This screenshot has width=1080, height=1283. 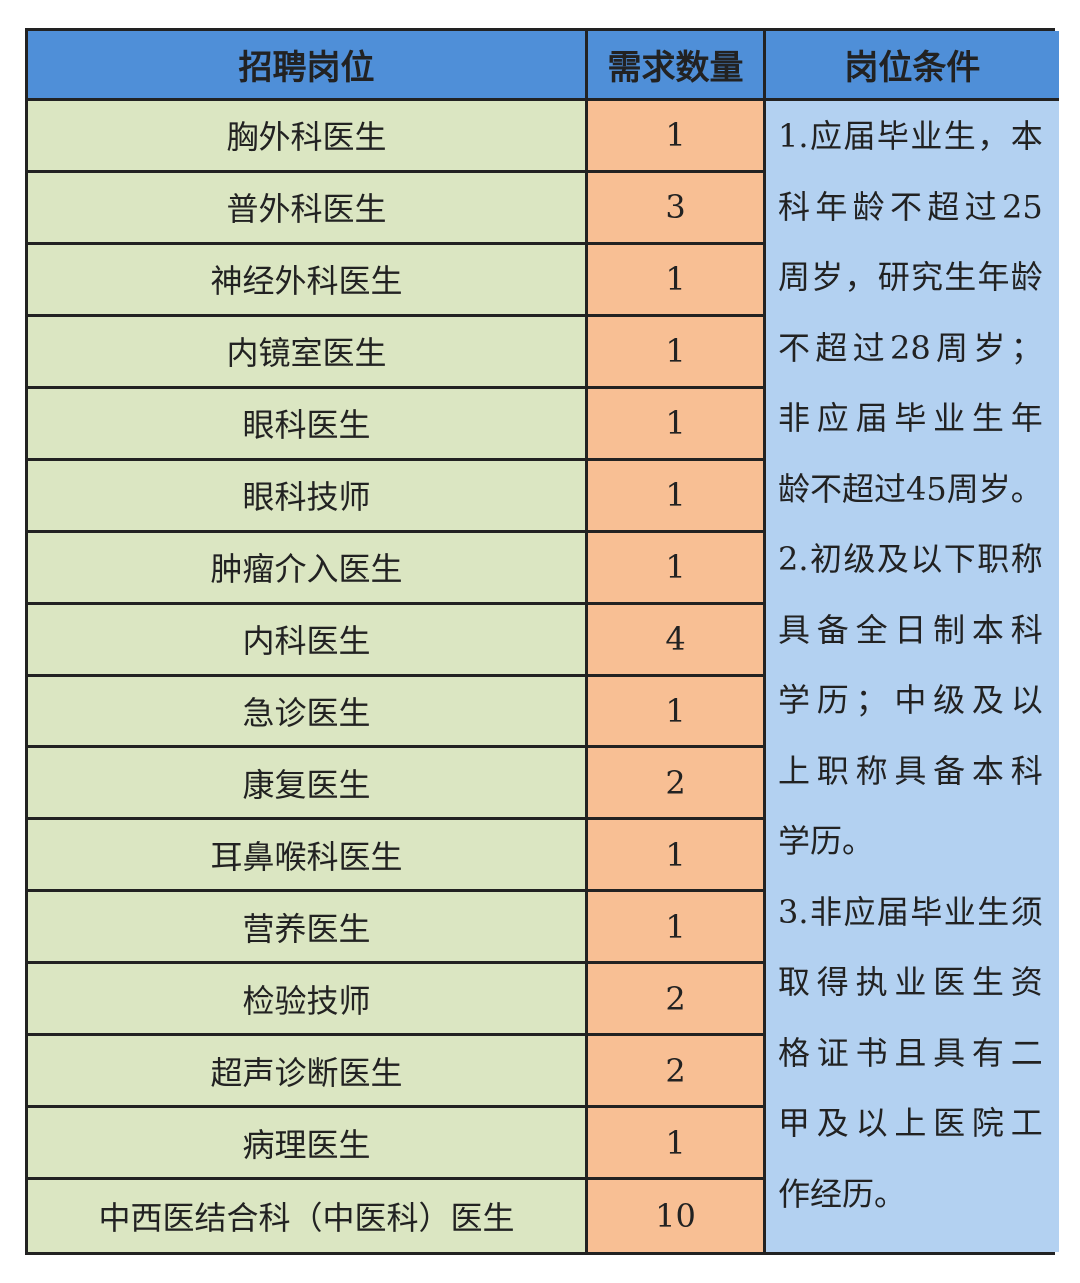 What do you see at coordinates (308, 1072) in the screenshot?
I see `position-cell: 超声诊断医生` at bounding box center [308, 1072].